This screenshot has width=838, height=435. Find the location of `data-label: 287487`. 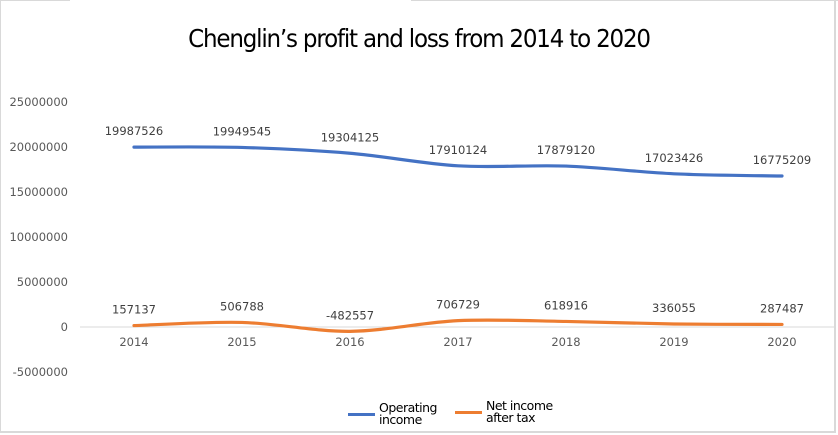

data-label: 287487 is located at coordinates (782, 308).